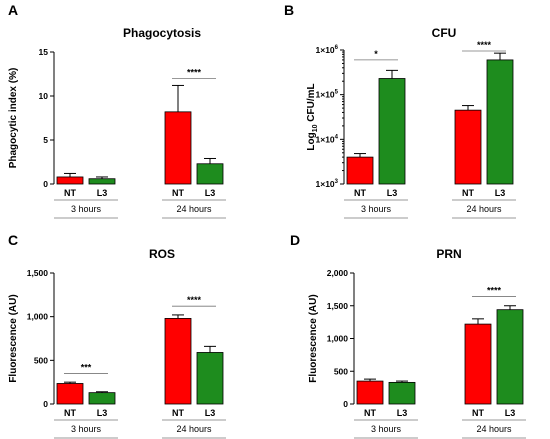 Image resolution: width=550 pixels, height=439 pixels. I want to click on panel-letter: B, so click(289, 10).